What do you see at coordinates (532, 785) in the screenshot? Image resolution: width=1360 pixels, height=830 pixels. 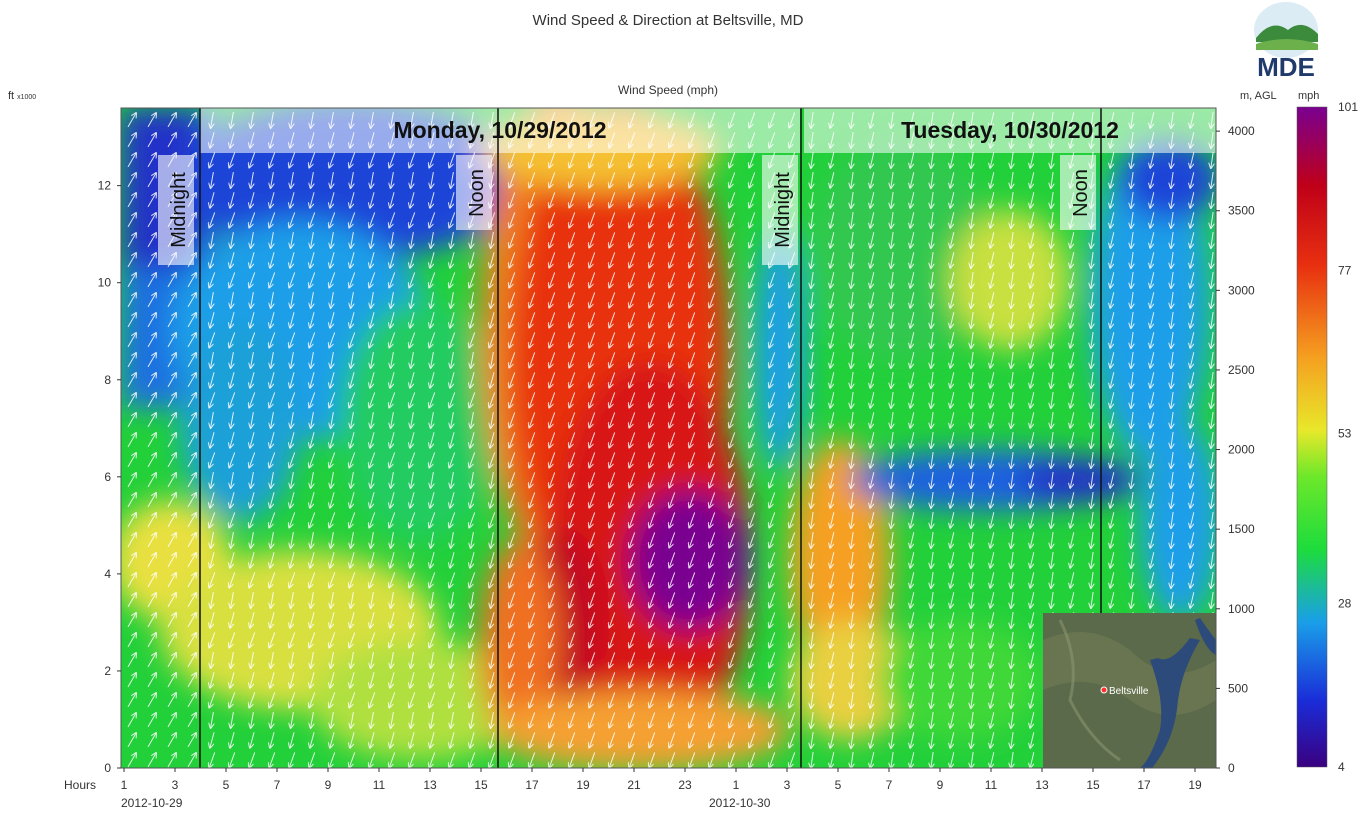 I see `x-tick-label-8: 17` at bounding box center [532, 785].